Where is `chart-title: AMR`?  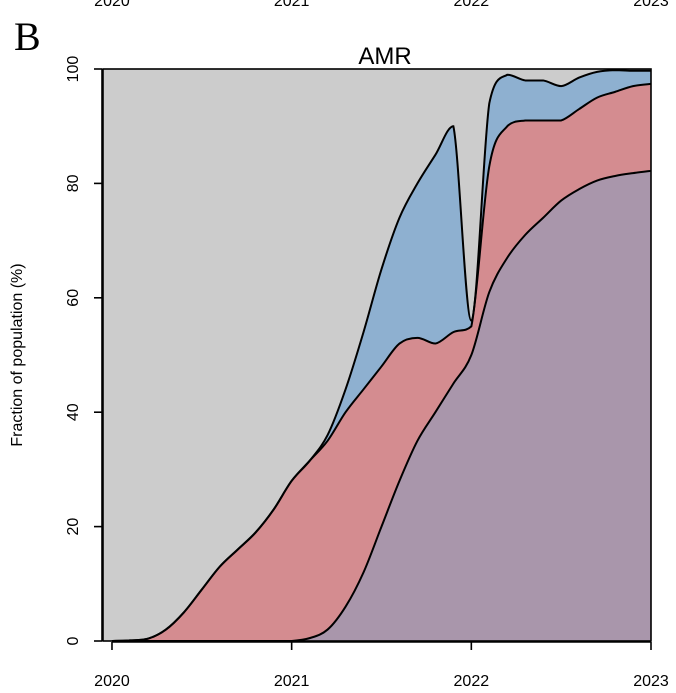
chart-title: AMR is located at coordinates (384, 56).